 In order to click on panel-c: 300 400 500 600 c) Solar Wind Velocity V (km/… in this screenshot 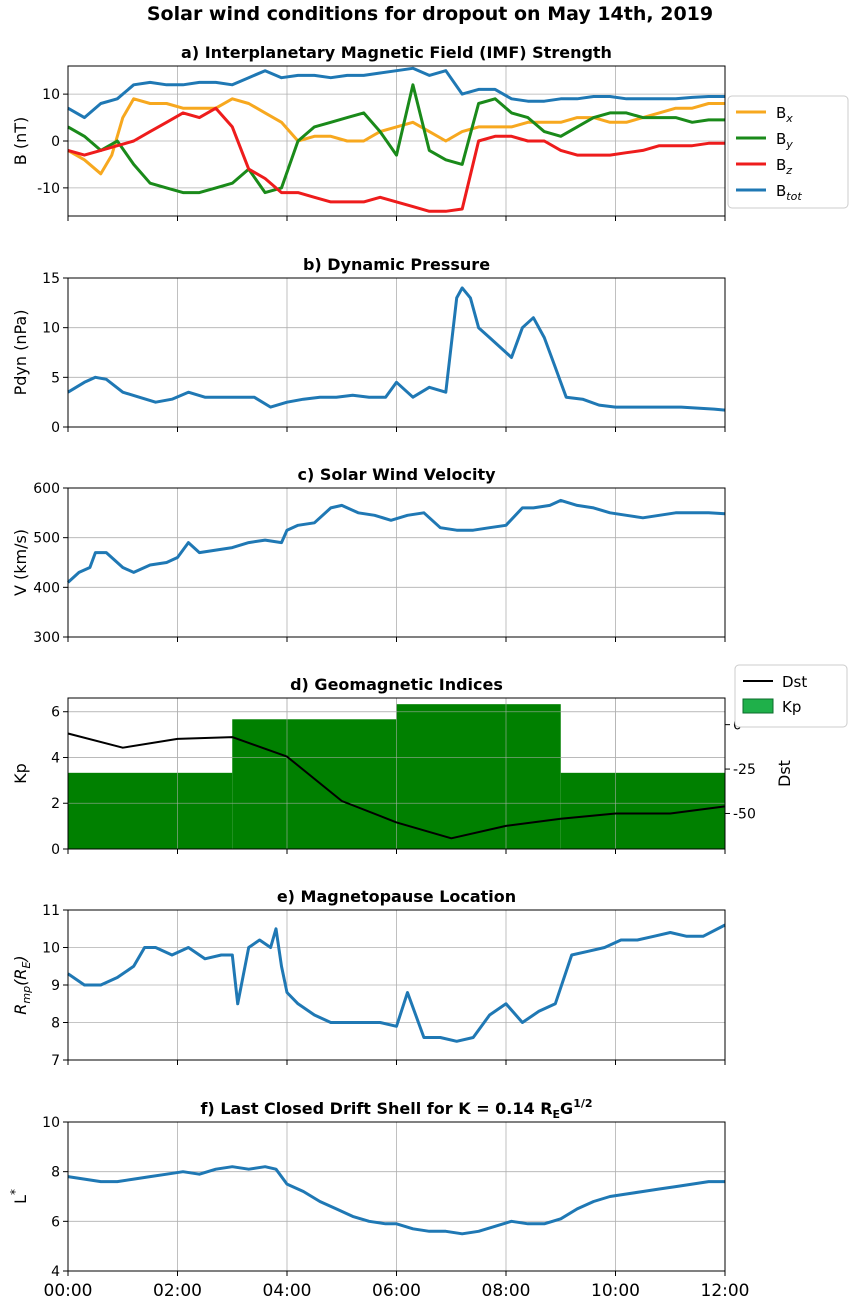, I will do `click(368, 555)`.